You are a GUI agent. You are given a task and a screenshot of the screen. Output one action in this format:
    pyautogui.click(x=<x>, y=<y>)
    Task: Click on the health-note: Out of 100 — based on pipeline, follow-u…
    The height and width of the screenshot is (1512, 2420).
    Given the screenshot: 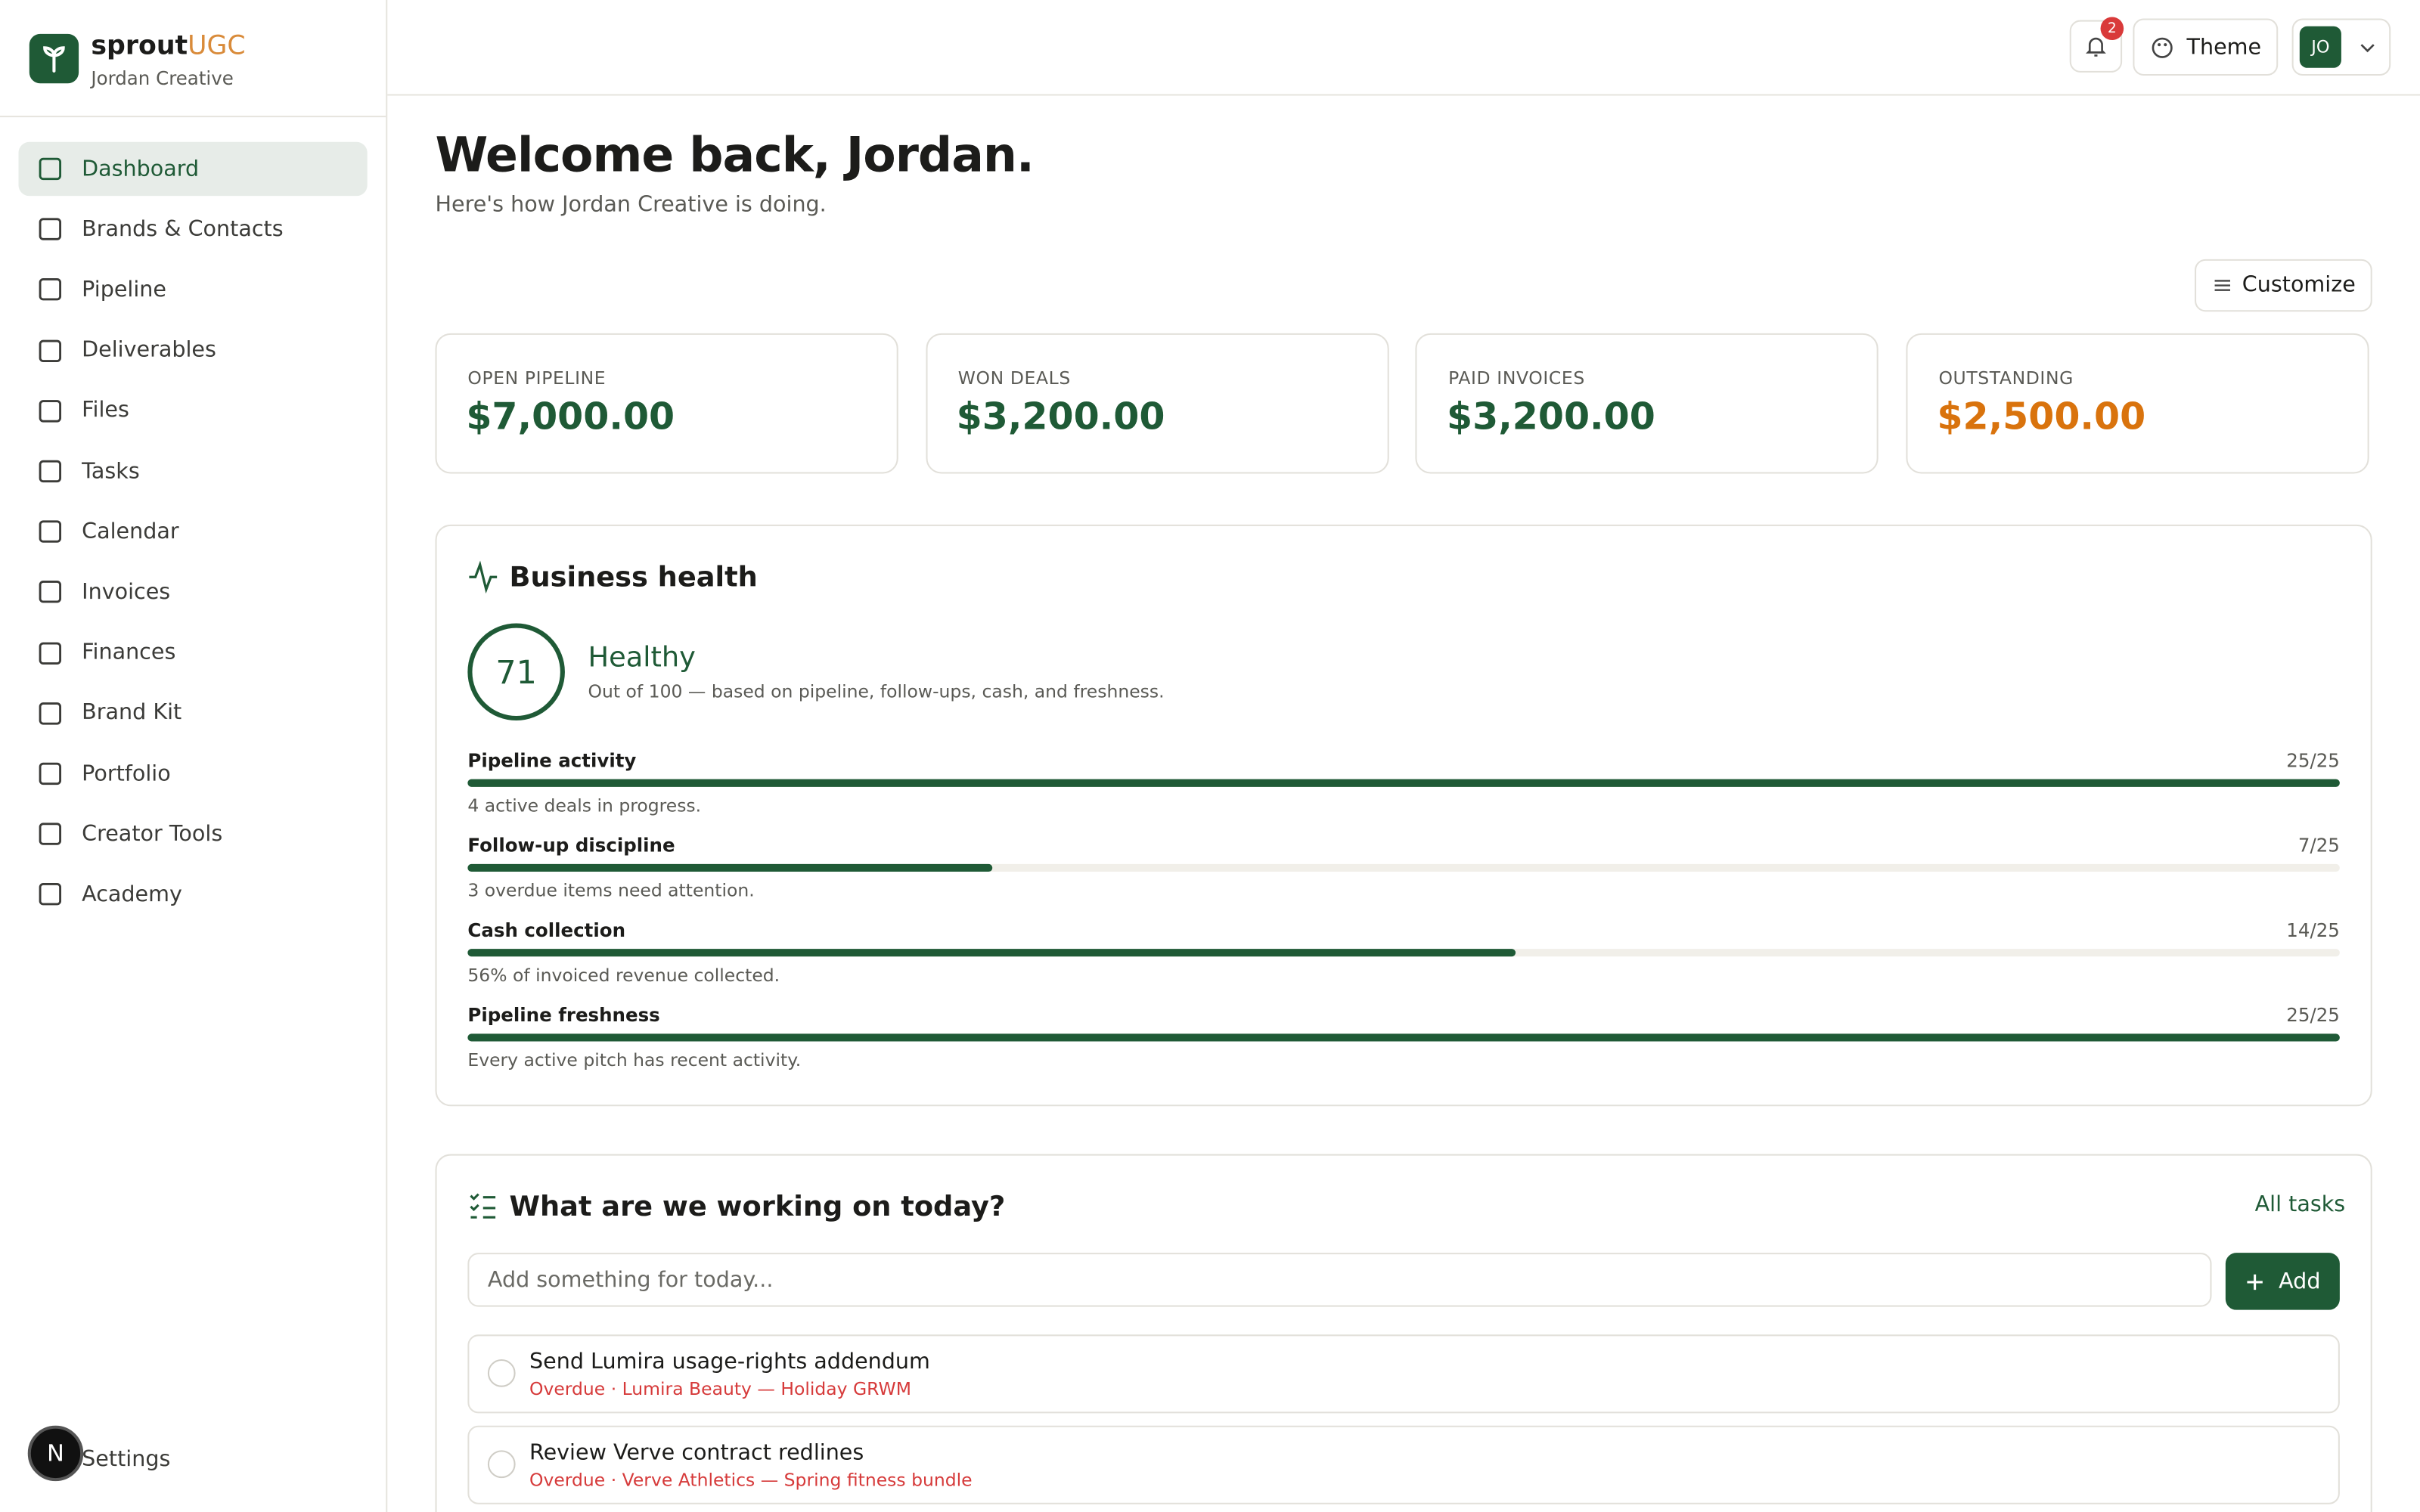 What is the action you would take?
    pyautogui.click(x=876, y=691)
    